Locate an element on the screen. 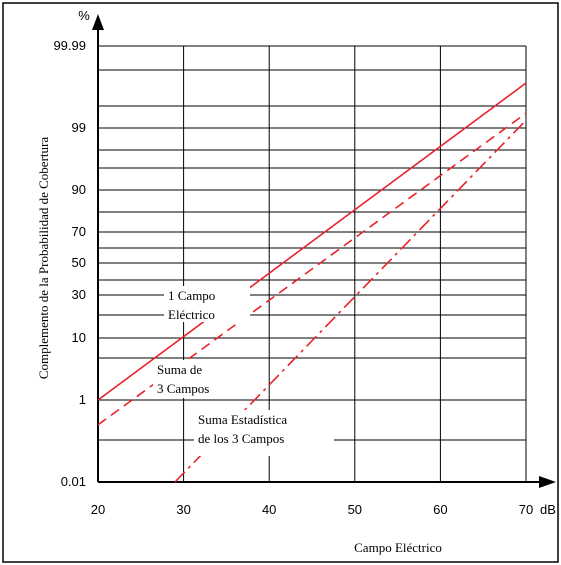 The width and height of the screenshot is (561, 565). y-tick-label: 99 is located at coordinates (79, 127).